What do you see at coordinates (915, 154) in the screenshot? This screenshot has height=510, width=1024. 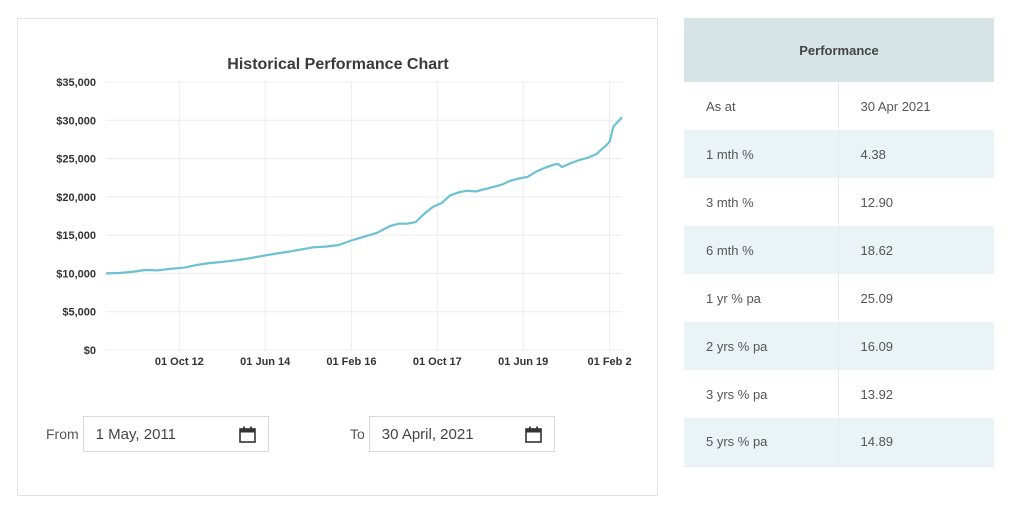 I see `performance-row-value: 4.38` at bounding box center [915, 154].